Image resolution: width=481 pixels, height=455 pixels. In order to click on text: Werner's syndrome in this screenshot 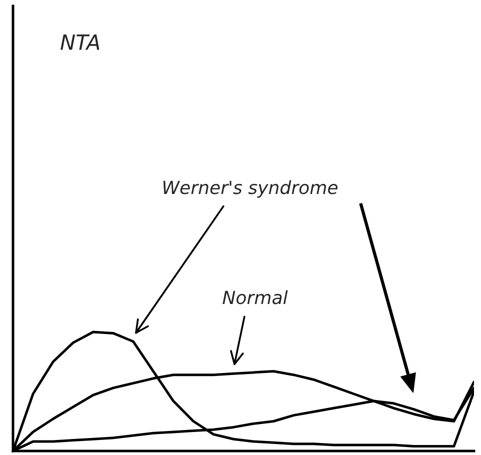, I will do `click(250, 189)`.